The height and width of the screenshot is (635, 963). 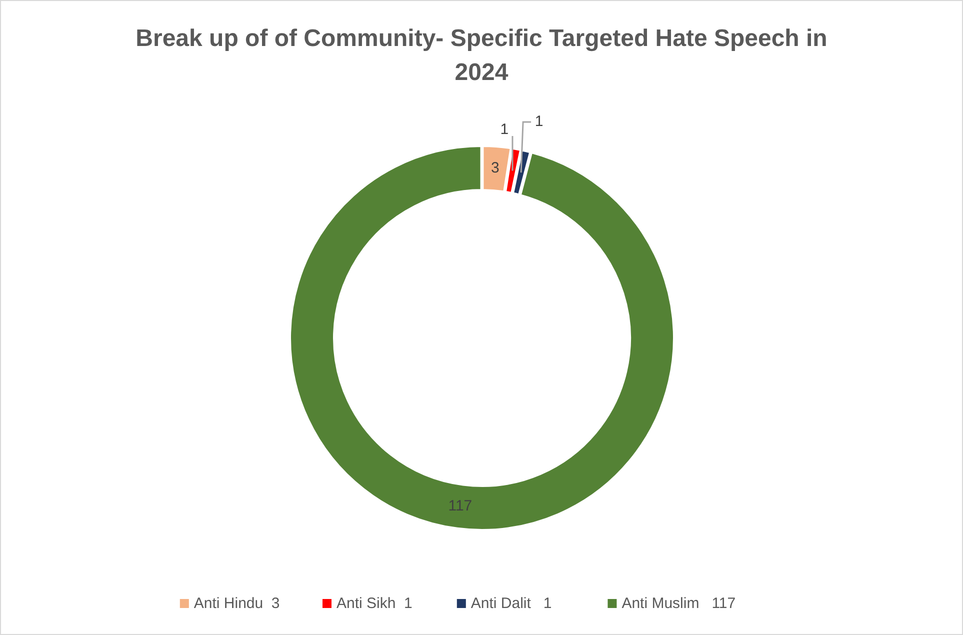 I want to click on legend-label: Anti Dalit 1, so click(x=511, y=603).